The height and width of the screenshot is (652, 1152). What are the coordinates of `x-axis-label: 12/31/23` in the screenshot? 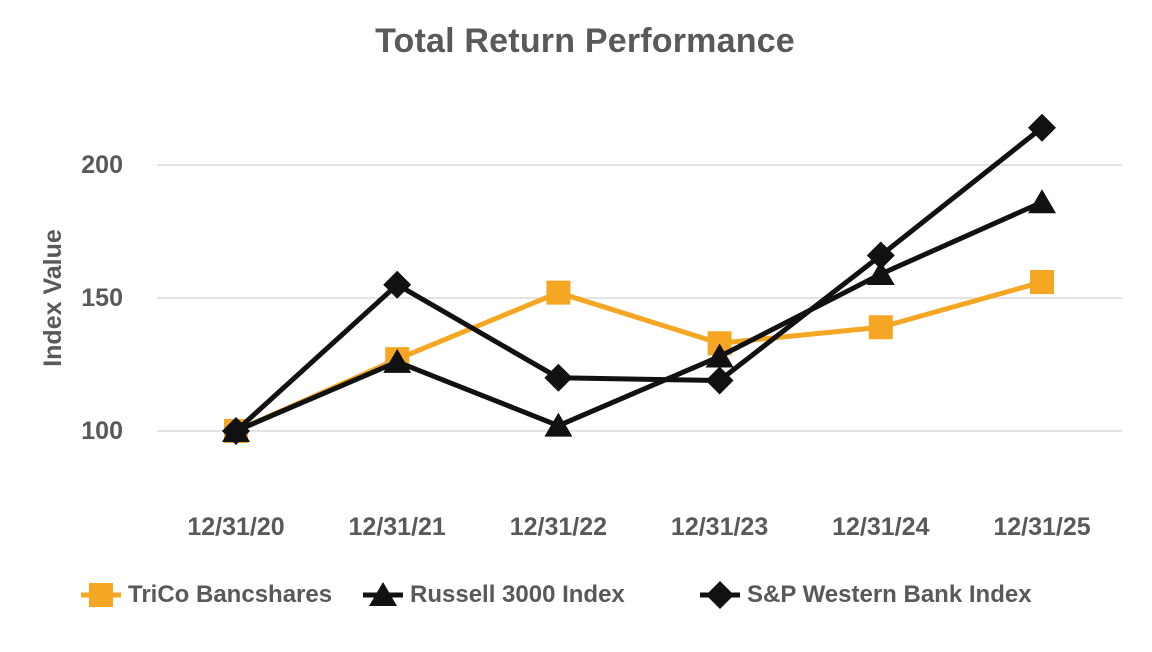 It's located at (719, 527).